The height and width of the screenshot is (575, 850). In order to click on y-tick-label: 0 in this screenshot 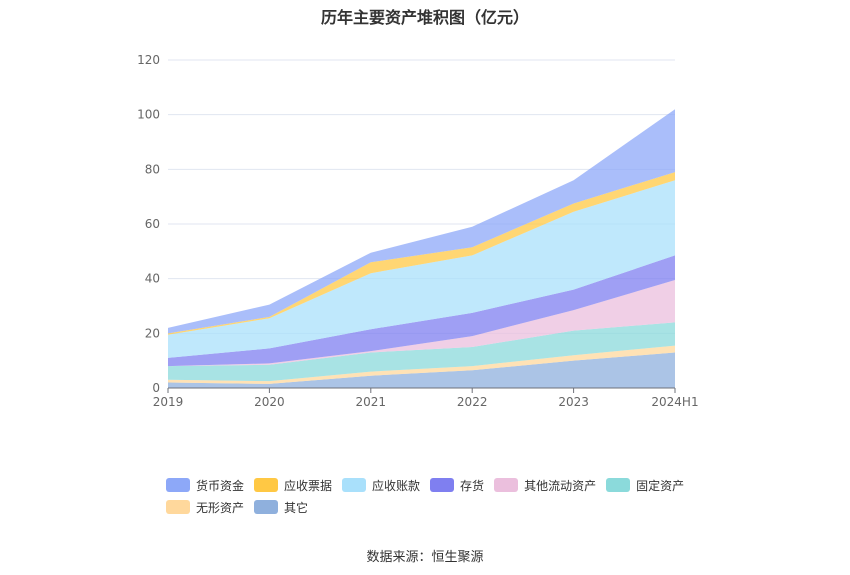, I will do `click(156, 388)`.